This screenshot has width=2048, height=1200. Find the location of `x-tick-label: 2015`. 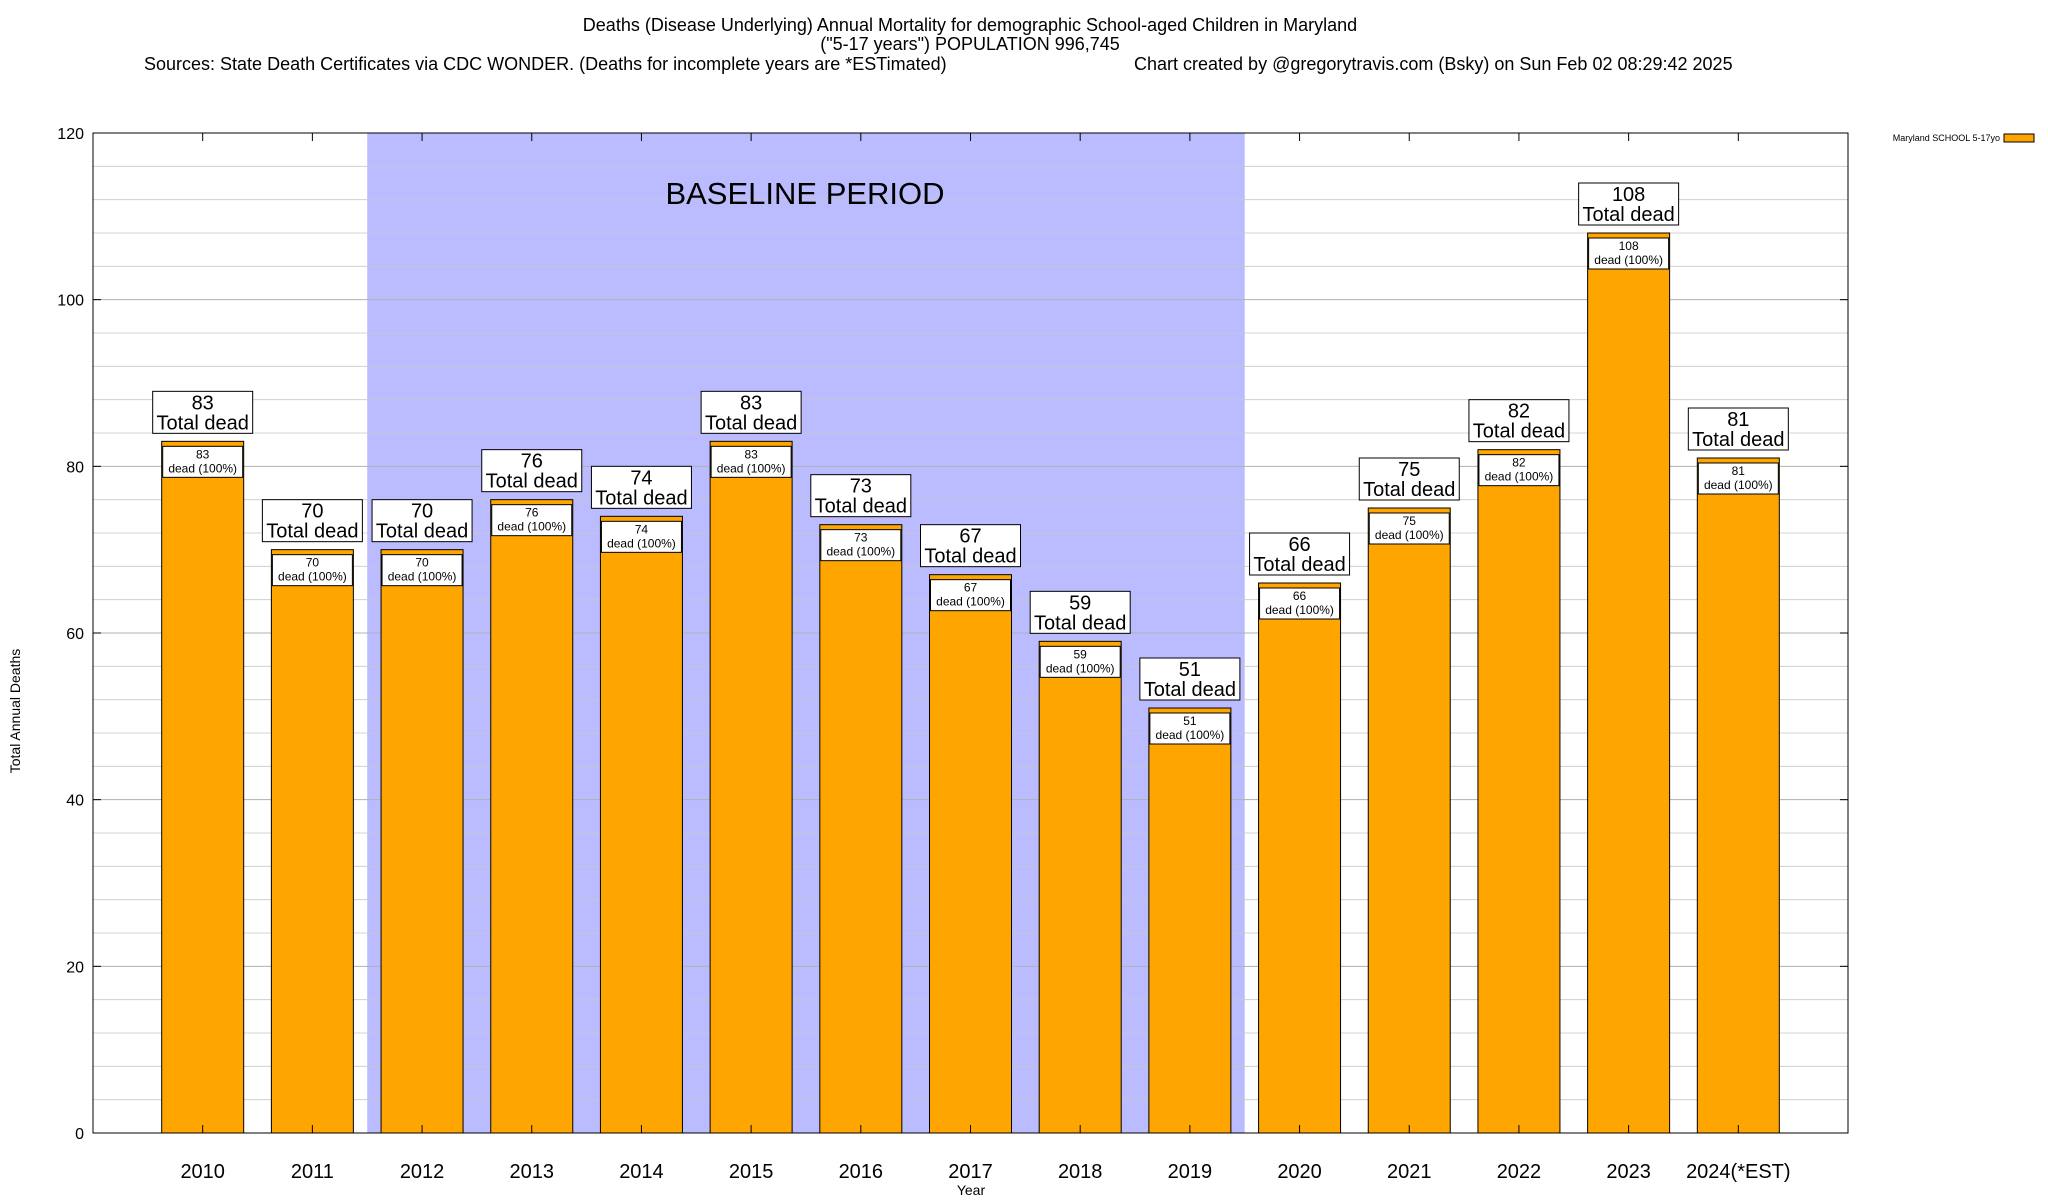

x-tick-label: 2015 is located at coordinates (751, 1172).